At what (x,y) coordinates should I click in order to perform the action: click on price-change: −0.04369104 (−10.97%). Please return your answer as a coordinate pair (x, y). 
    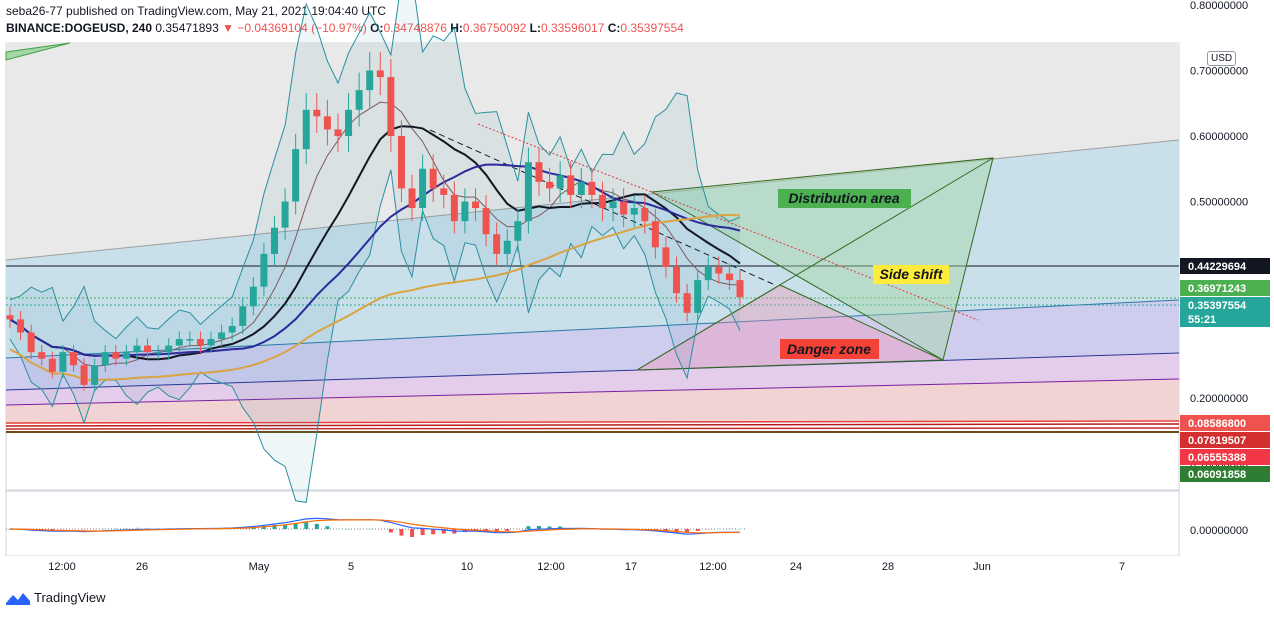
    Looking at the image, I should click on (302, 28).